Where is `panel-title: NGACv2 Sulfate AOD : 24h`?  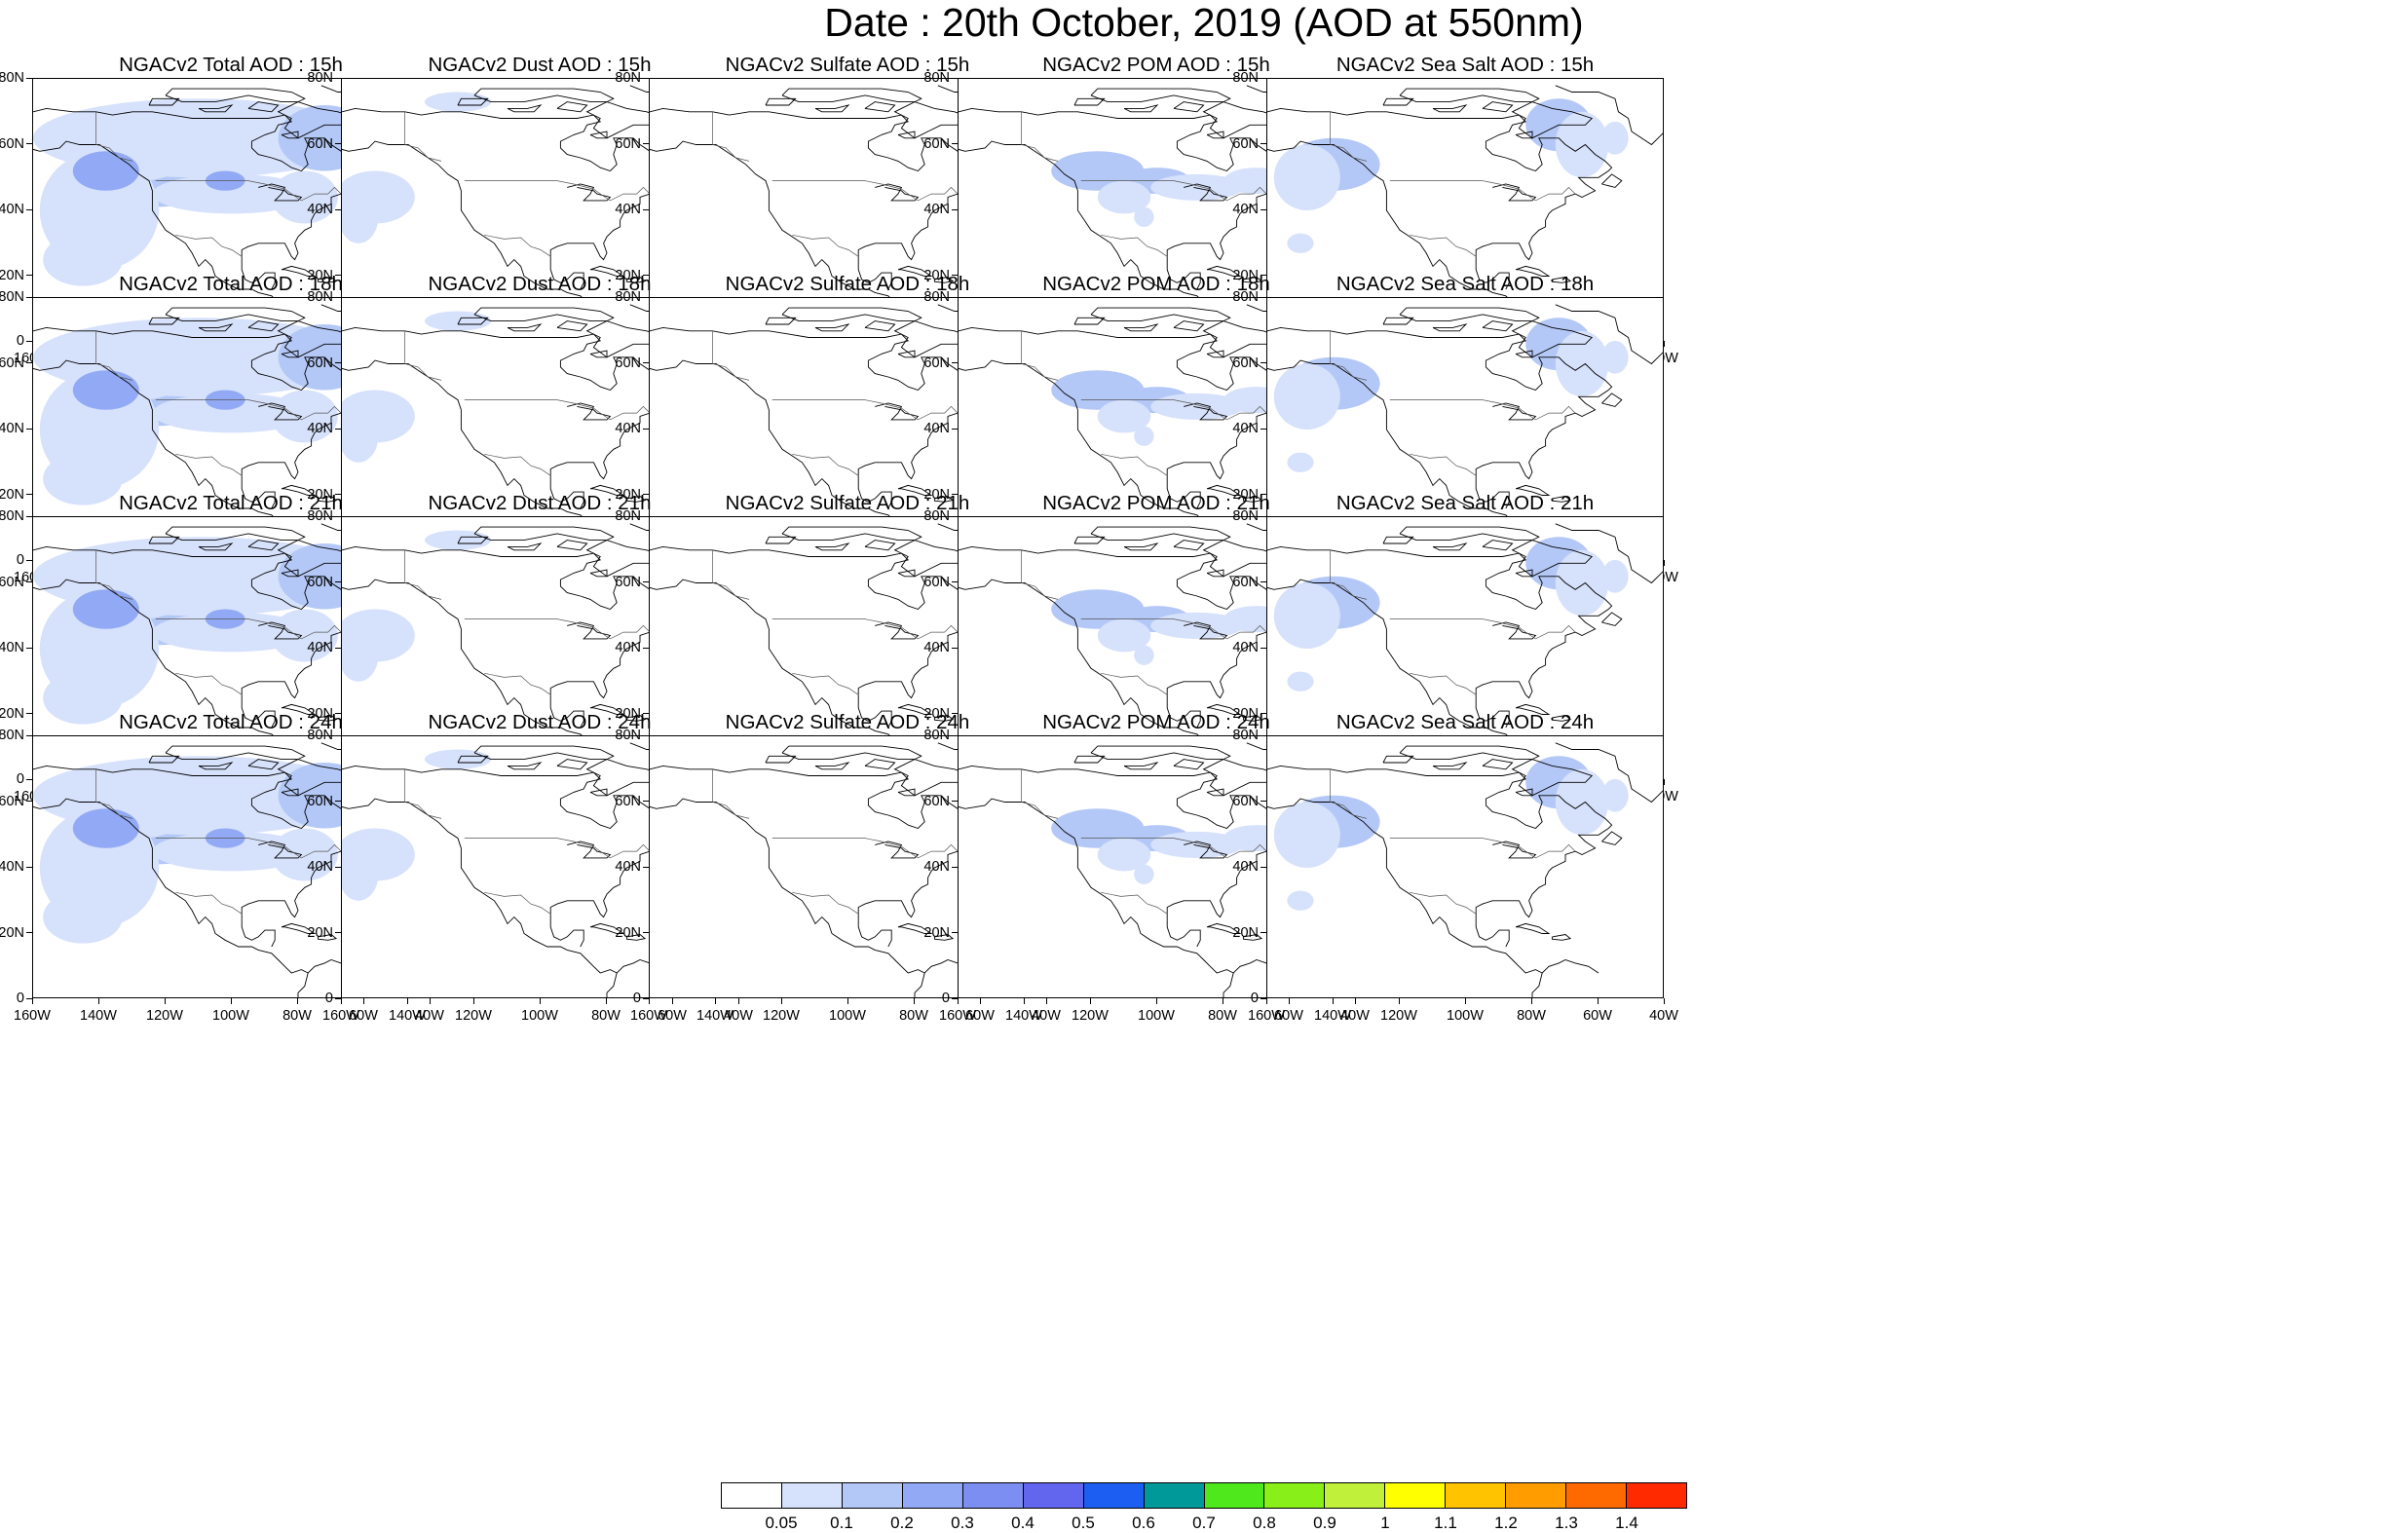 panel-title: NGACv2 Sulfate AOD : 24h is located at coordinates (847, 722).